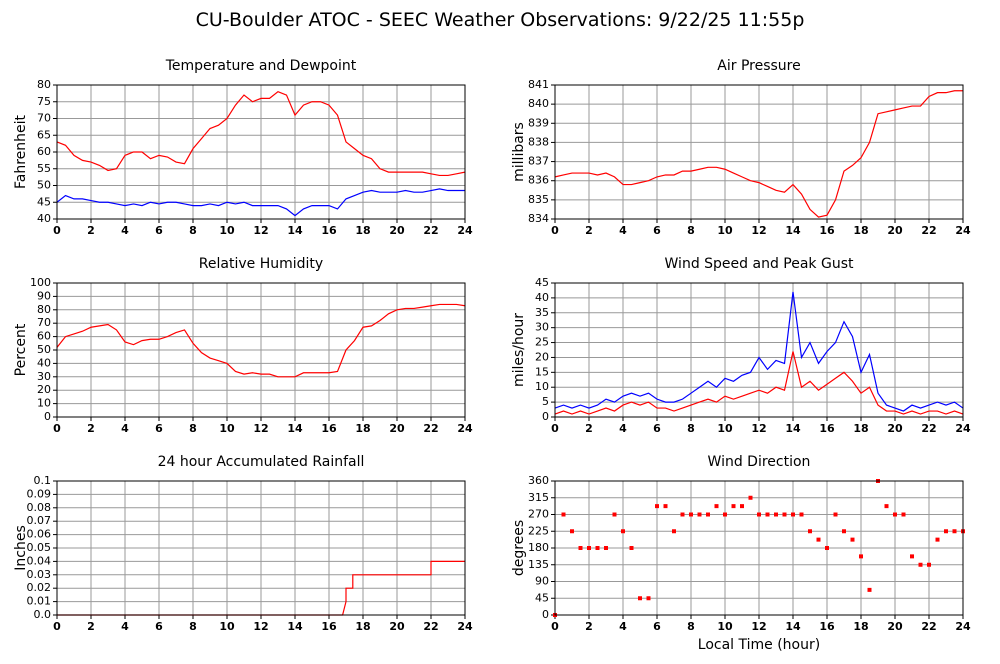 The width and height of the screenshot is (1000, 664). I want to click on y-tick-label: 55, so click(44, 168).